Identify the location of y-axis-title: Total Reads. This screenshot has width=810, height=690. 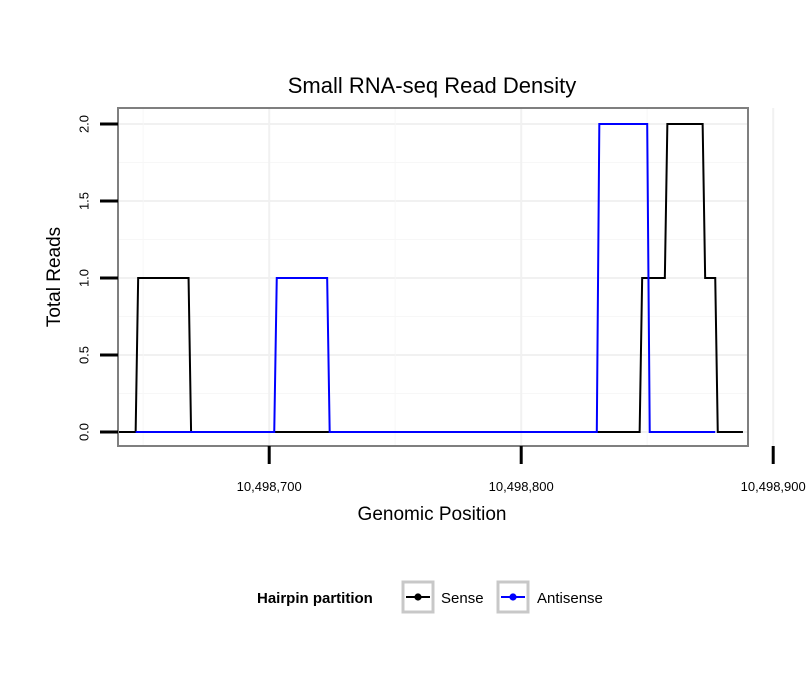
(54, 277).